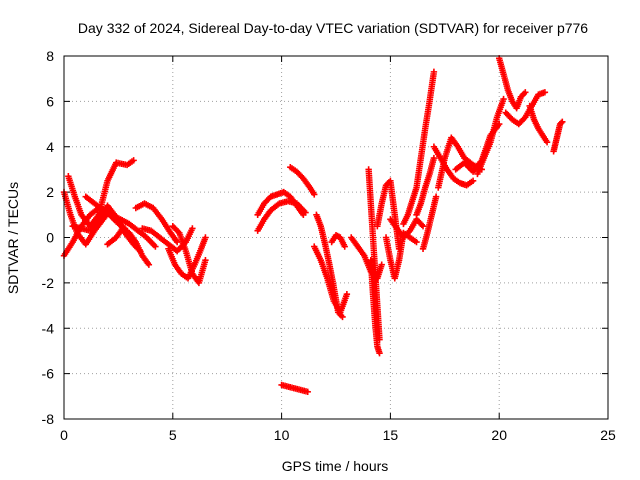 This screenshot has height=480, width=640. I want to click on y-tick-label: 8, so click(50, 56).